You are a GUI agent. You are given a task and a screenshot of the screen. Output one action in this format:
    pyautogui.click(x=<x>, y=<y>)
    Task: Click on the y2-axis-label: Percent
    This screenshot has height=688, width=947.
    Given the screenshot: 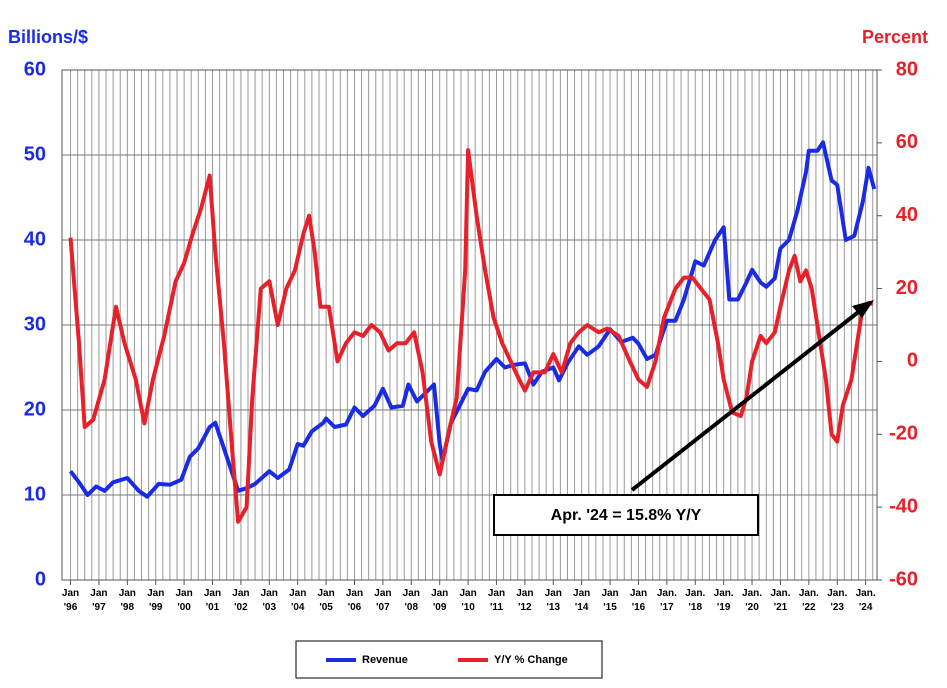 What is the action you would take?
    pyautogui.click(x=895, y=37)
    